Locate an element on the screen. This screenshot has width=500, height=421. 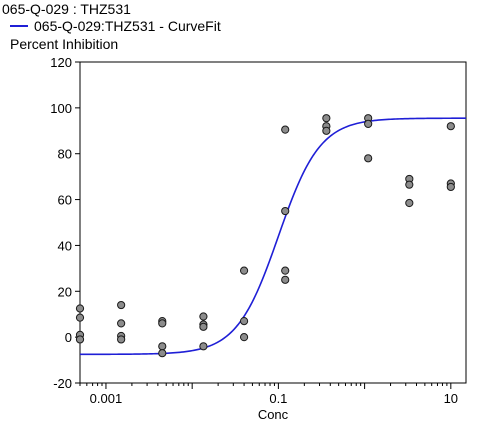
y-tick-label: 120 is located at coordinates (61, 62).